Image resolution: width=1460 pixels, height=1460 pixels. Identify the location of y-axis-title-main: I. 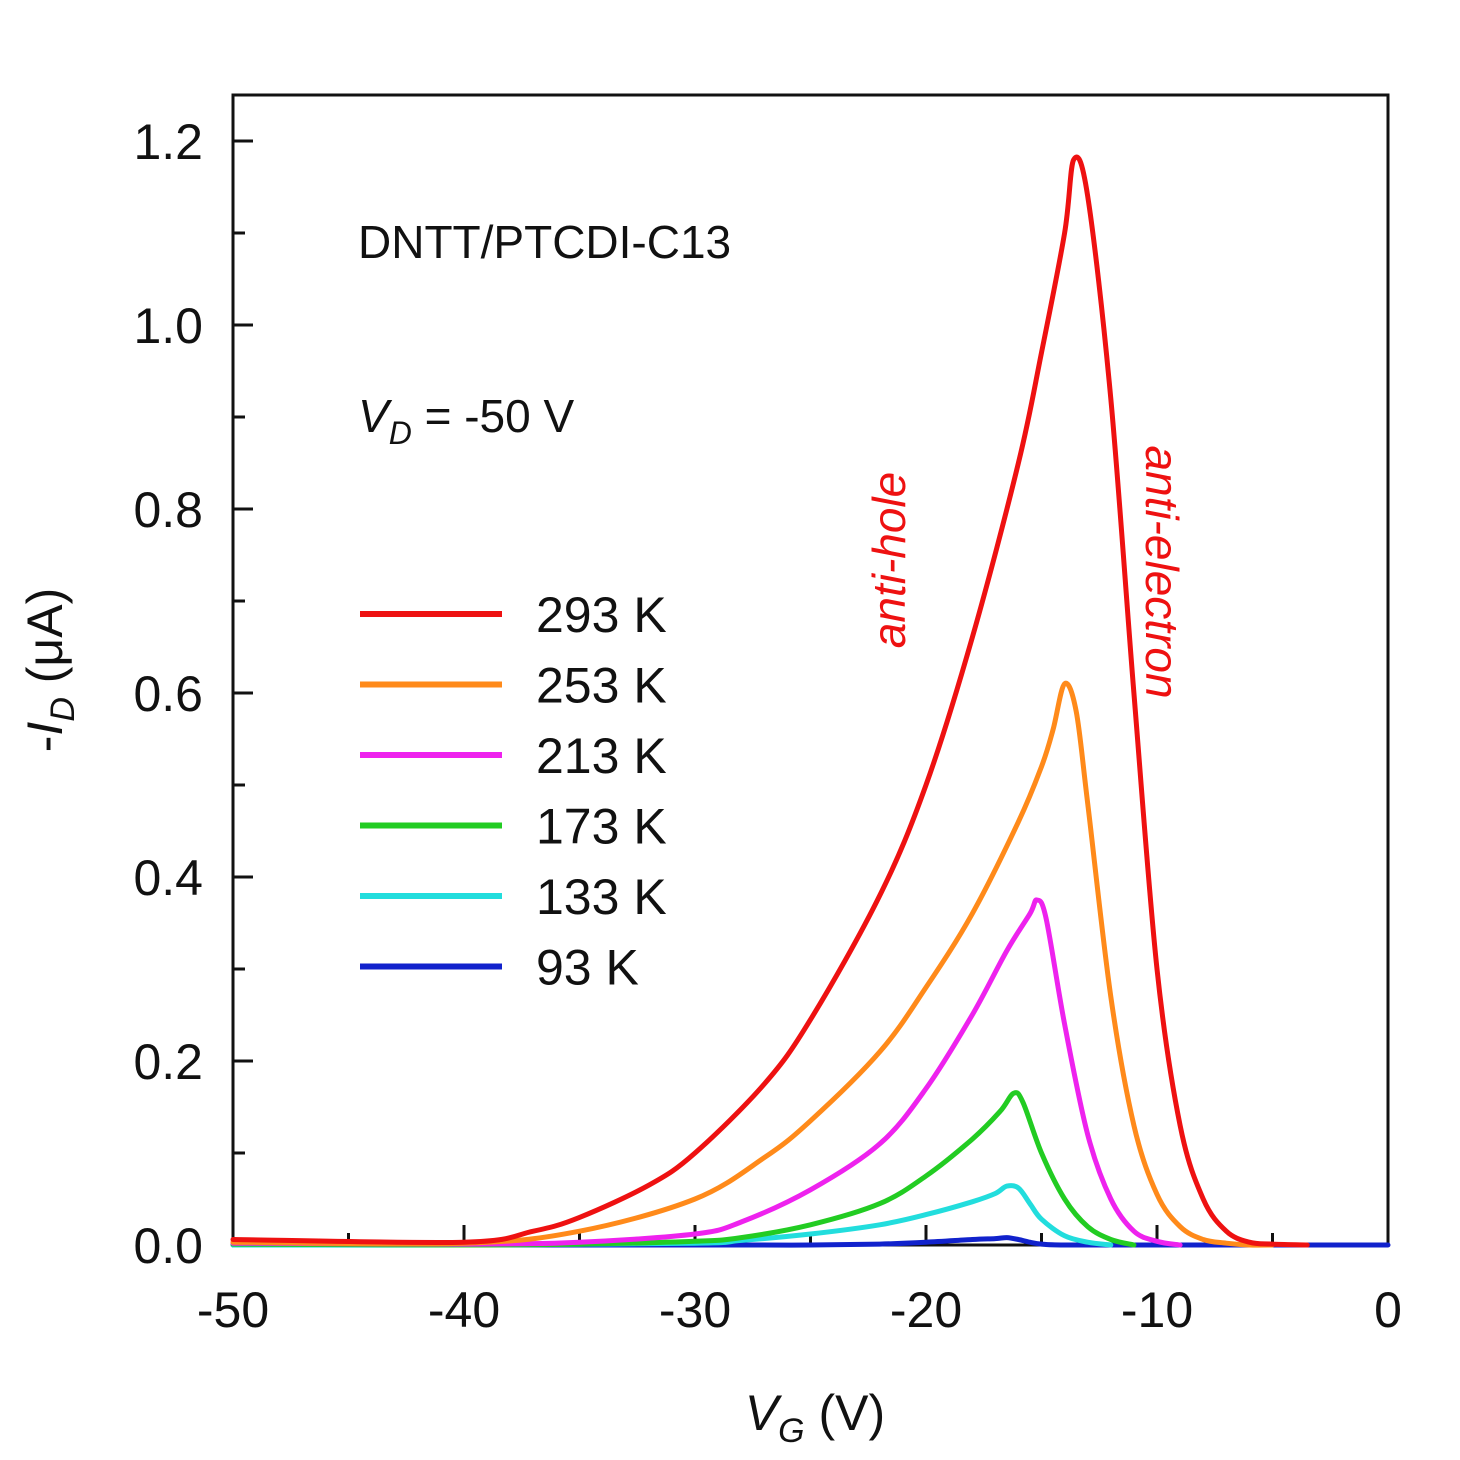
(45, 729).